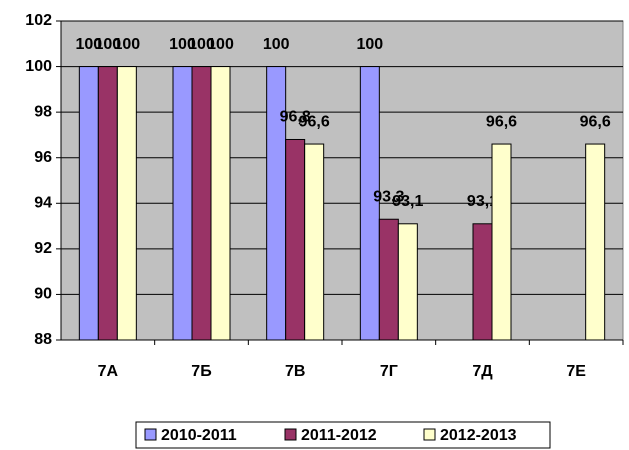 Image resolution: width=629 pixels, height=450 pixels. What do you see at coordinates (576, 371) in the screenshot?
I see `x-tick-label: 7Е` at bounding box center [576, 371].